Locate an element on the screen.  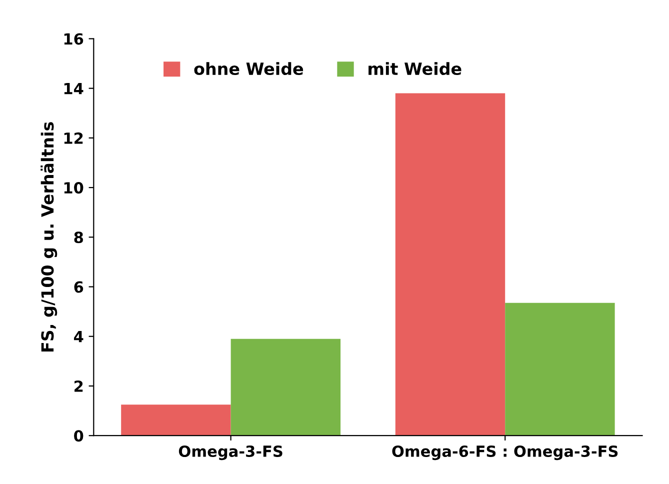
y-tick-label: 16 is located at coordinates (74, 39).